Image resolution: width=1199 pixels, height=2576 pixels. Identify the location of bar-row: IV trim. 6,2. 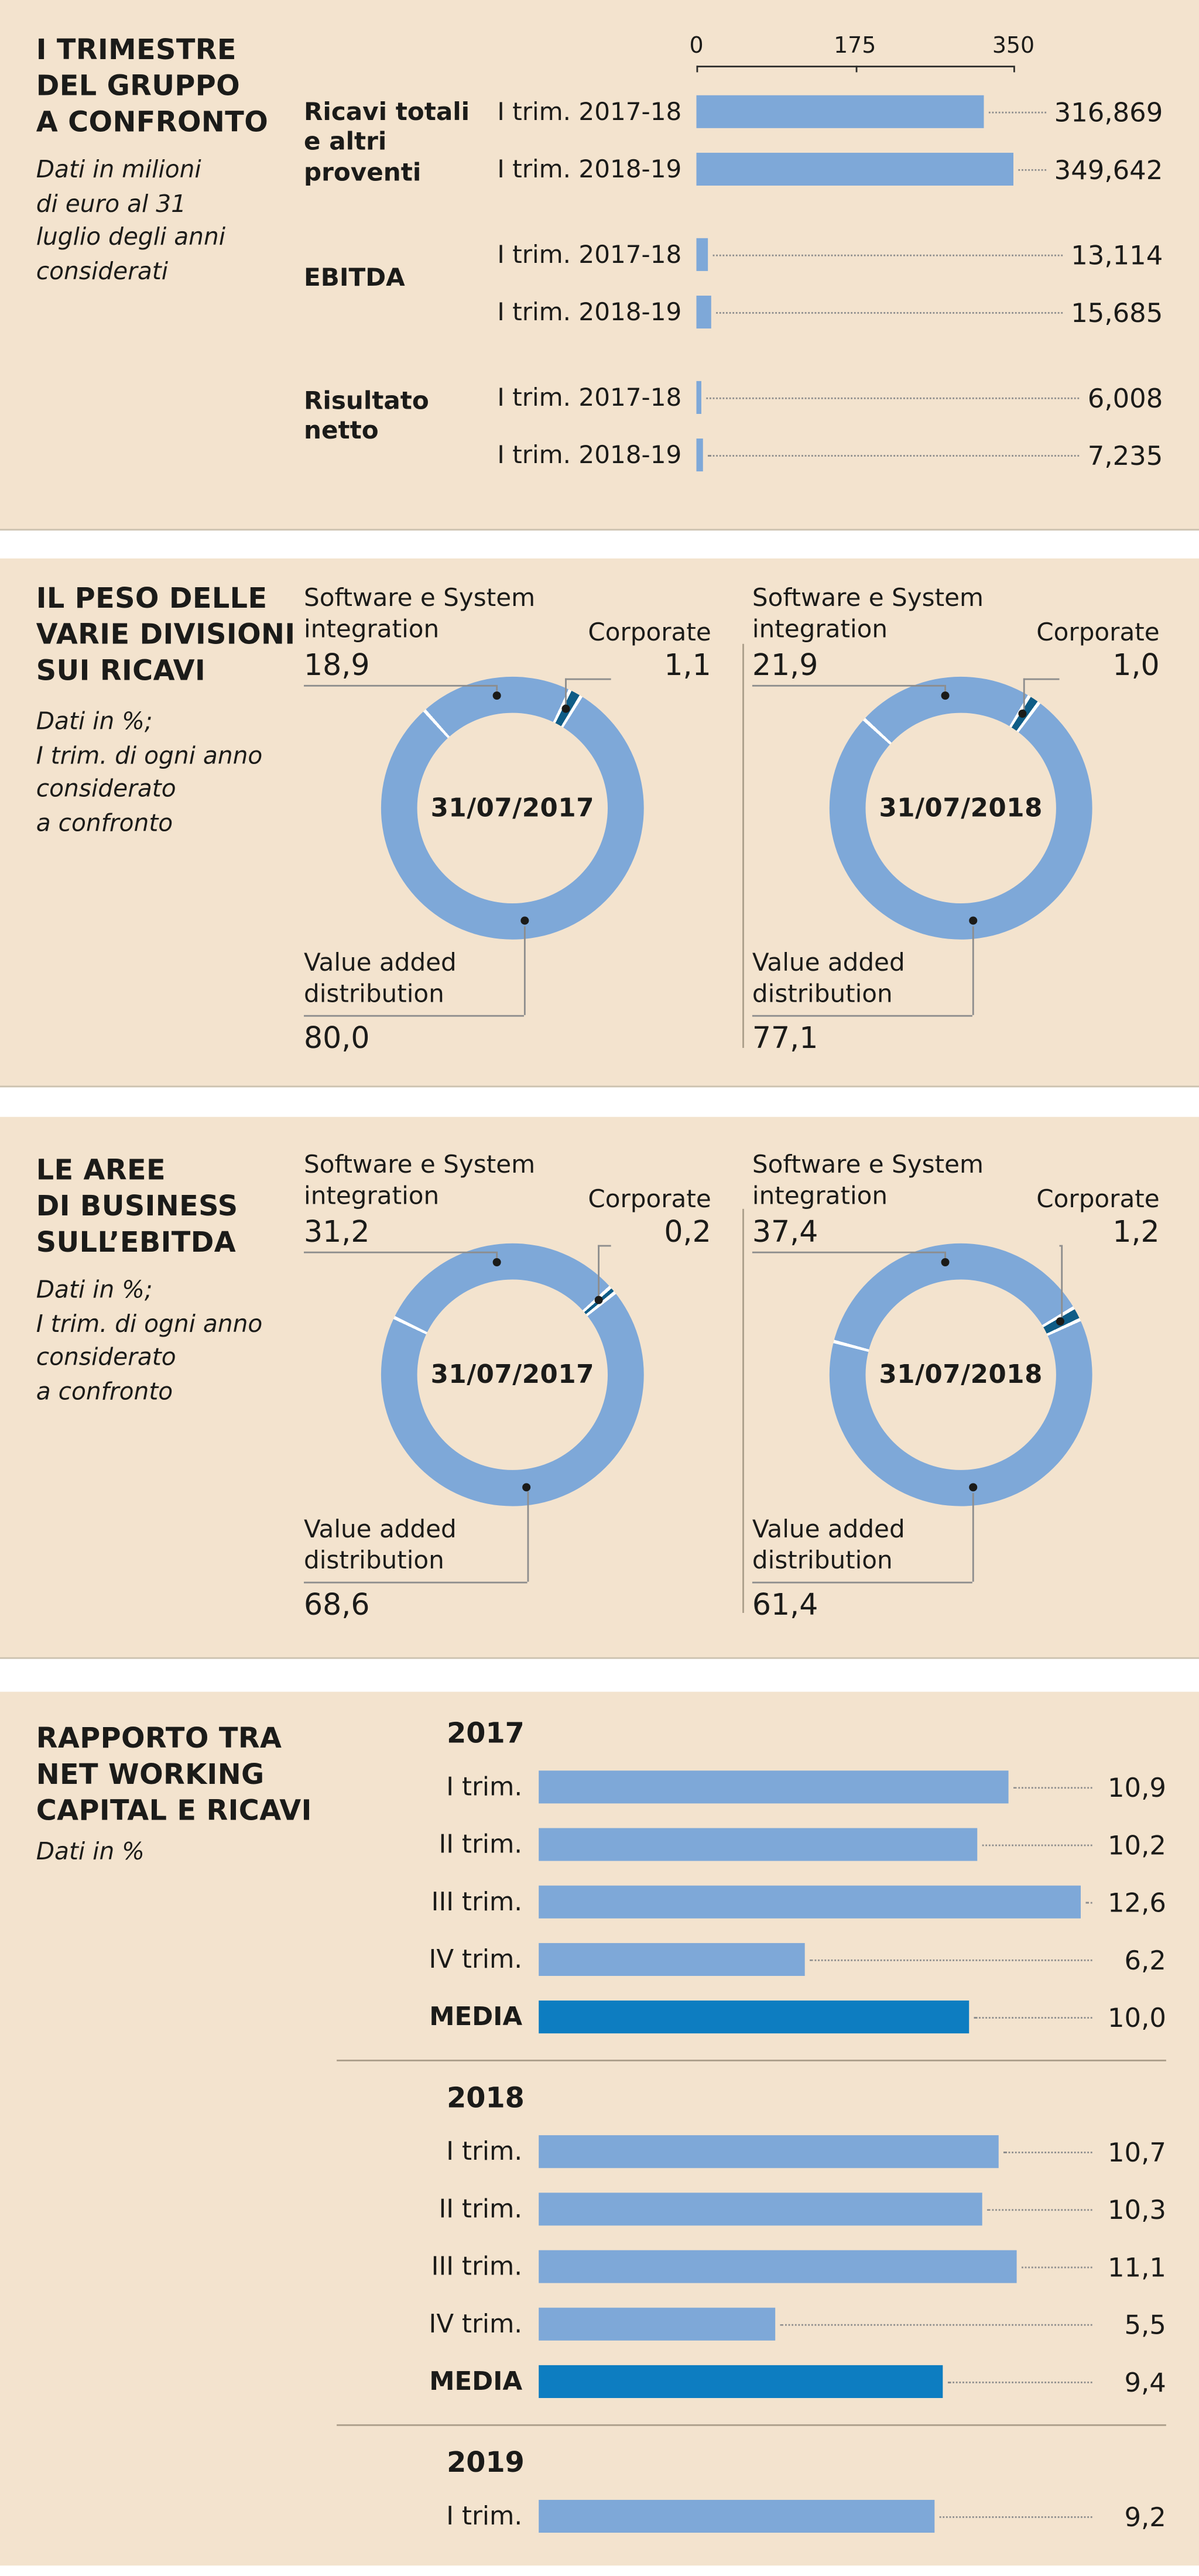
(751, 1959).